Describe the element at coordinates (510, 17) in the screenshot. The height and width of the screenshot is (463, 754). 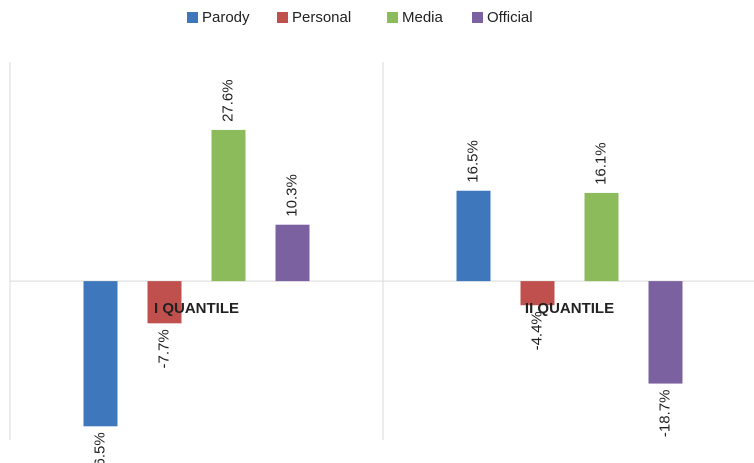
I see `legend-label: Official` at that location.